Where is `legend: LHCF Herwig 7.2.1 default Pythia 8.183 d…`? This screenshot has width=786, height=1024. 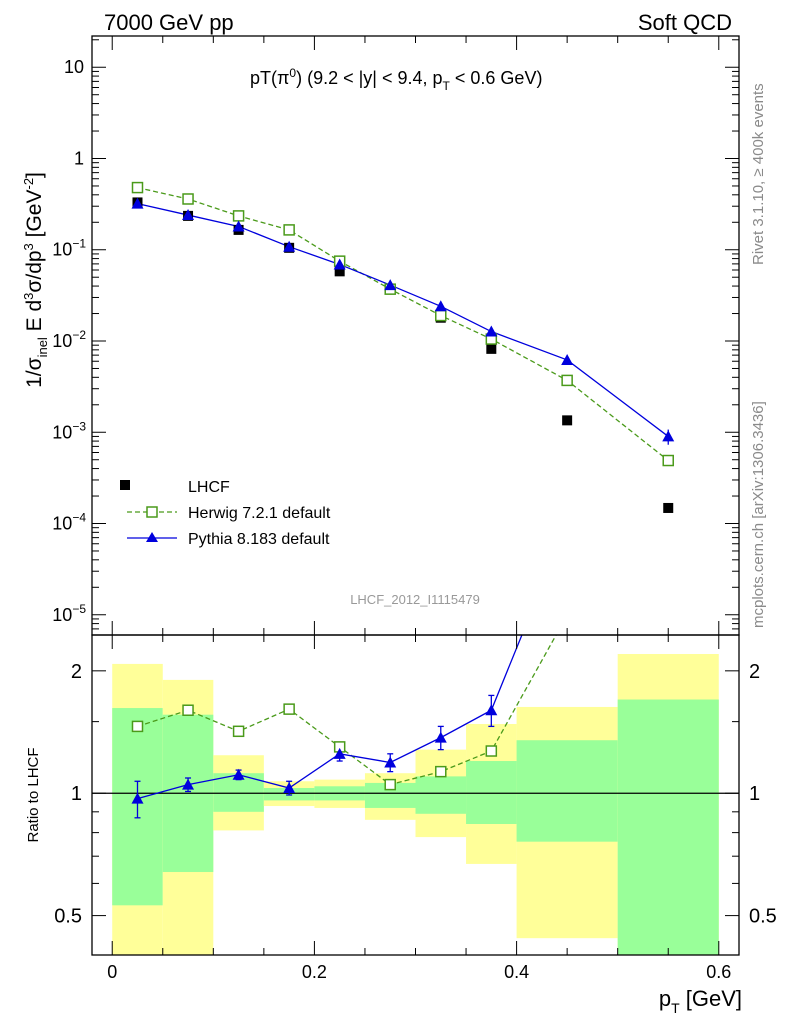
legend: LHCF Herwig 7.2.1 default Pythia 8.183 d… is located at coordinates (225, 513).